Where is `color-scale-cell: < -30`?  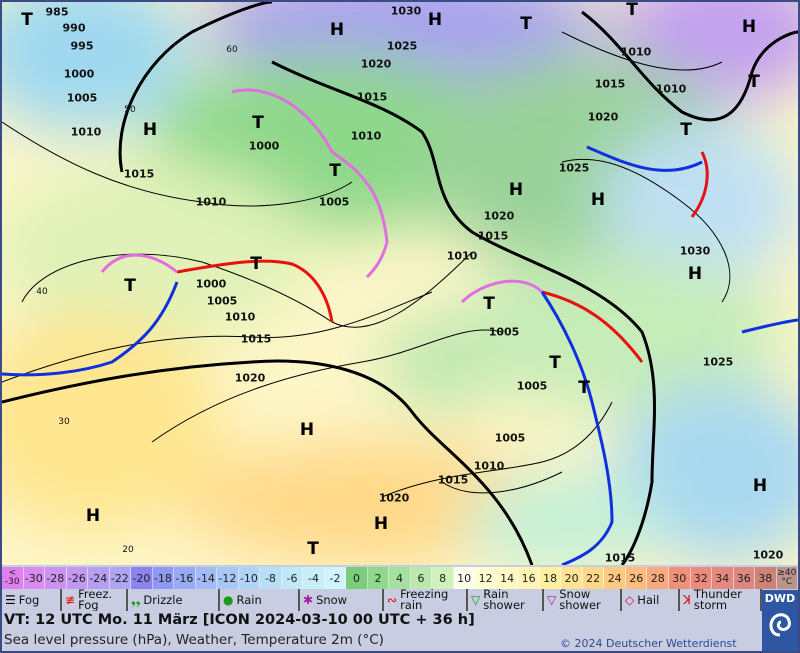 color-scale-cell: < -30 is located at coordinates (13, 578).